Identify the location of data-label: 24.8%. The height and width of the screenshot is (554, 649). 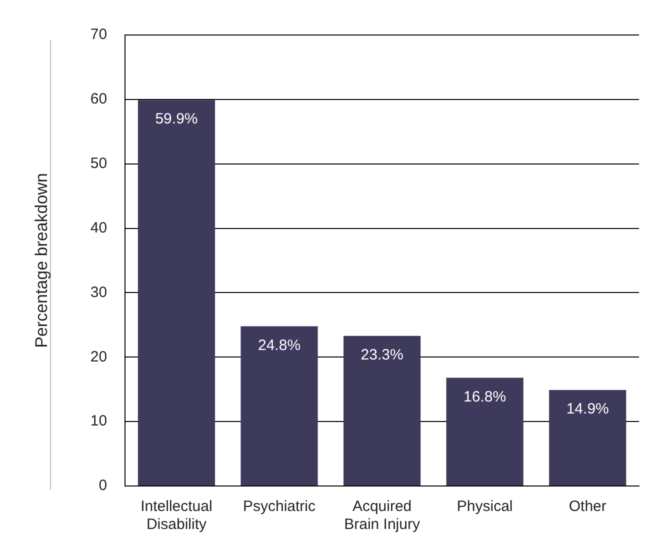
(279, 345).